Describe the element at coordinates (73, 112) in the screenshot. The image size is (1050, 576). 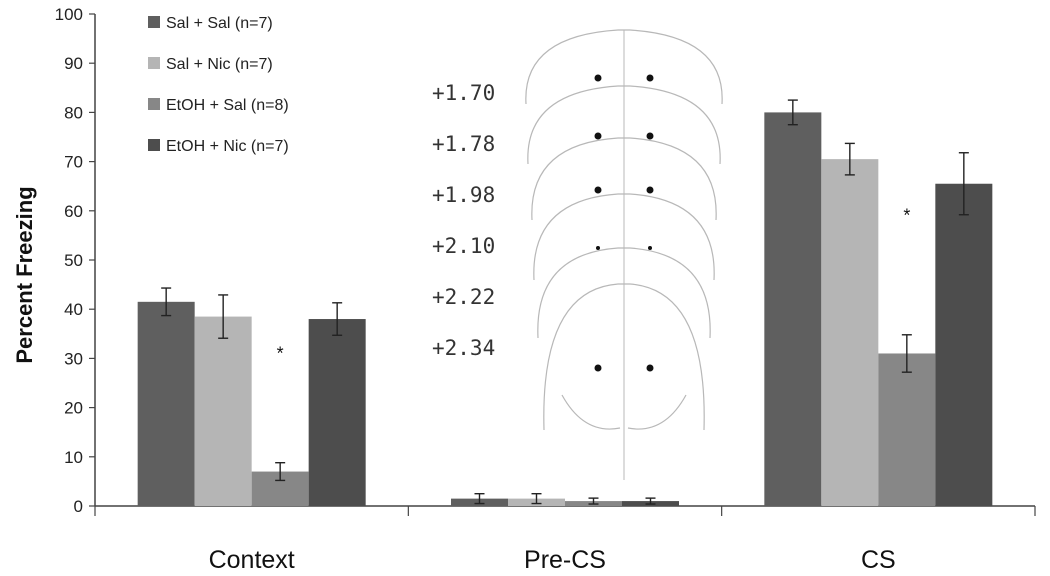
I see `y-tick-label: 80` at that location.